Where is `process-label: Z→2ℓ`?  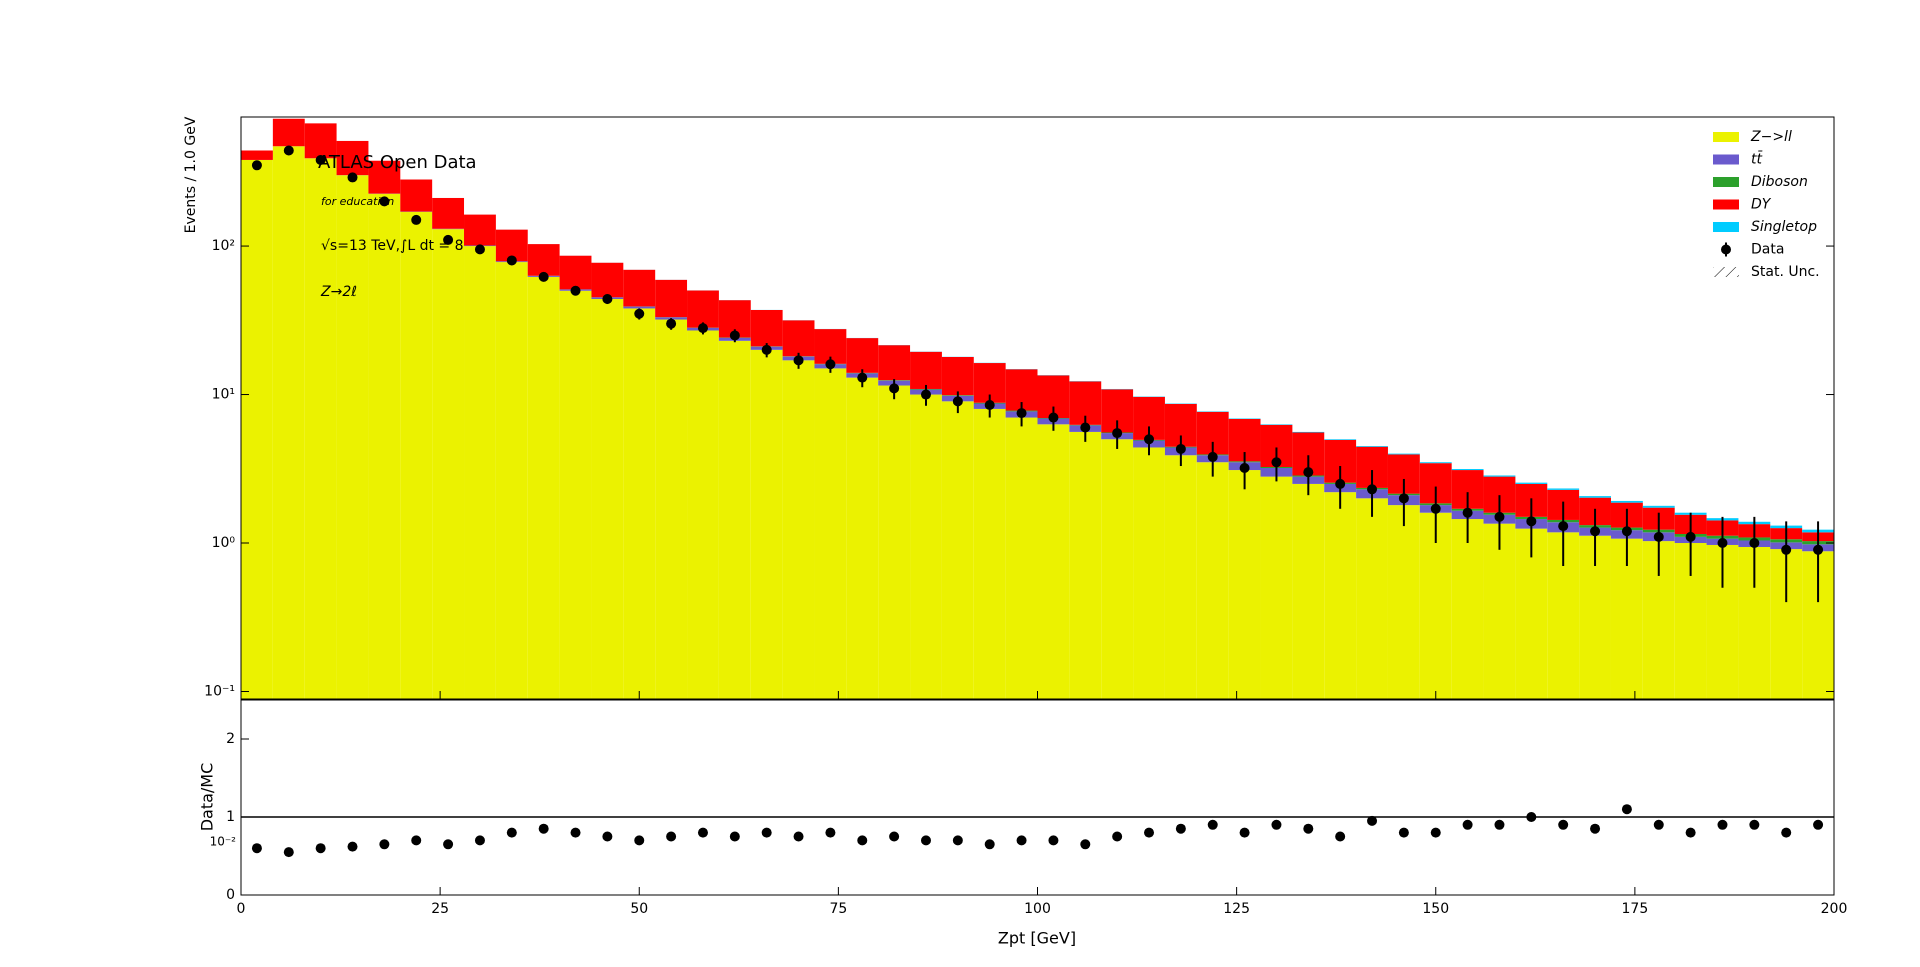 process-label: Z→2ℓ is located at coordinates (338, 292).